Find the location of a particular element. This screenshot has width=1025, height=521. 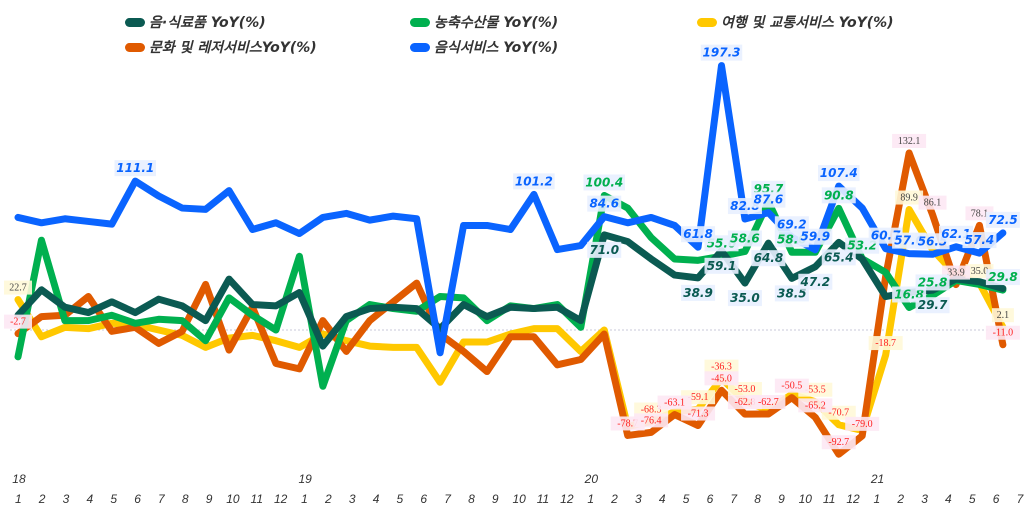

svg-text: 72.5 is located at coordinates (1003, 220).